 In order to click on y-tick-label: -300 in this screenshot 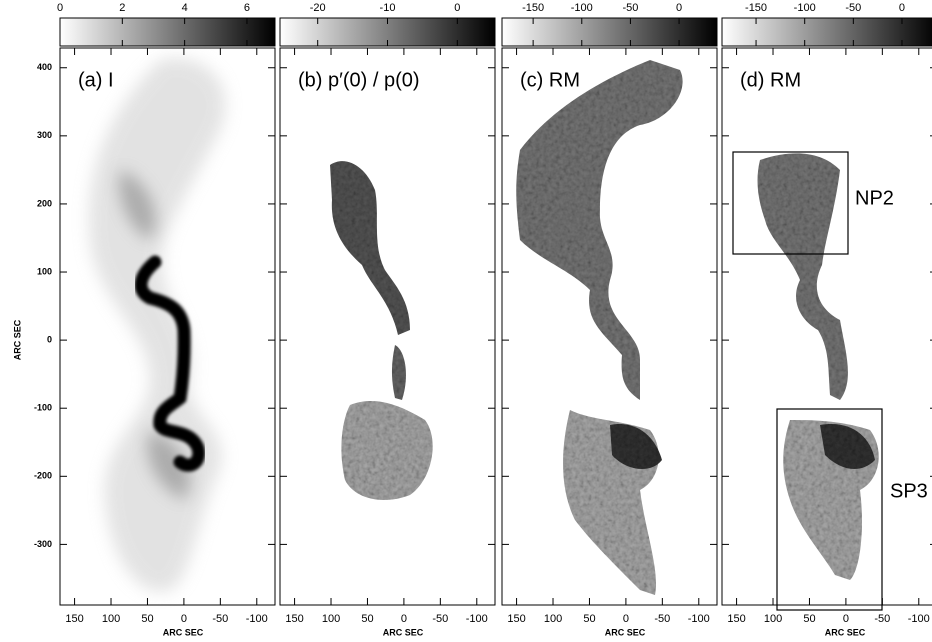, I will do `click(43, 544)`.